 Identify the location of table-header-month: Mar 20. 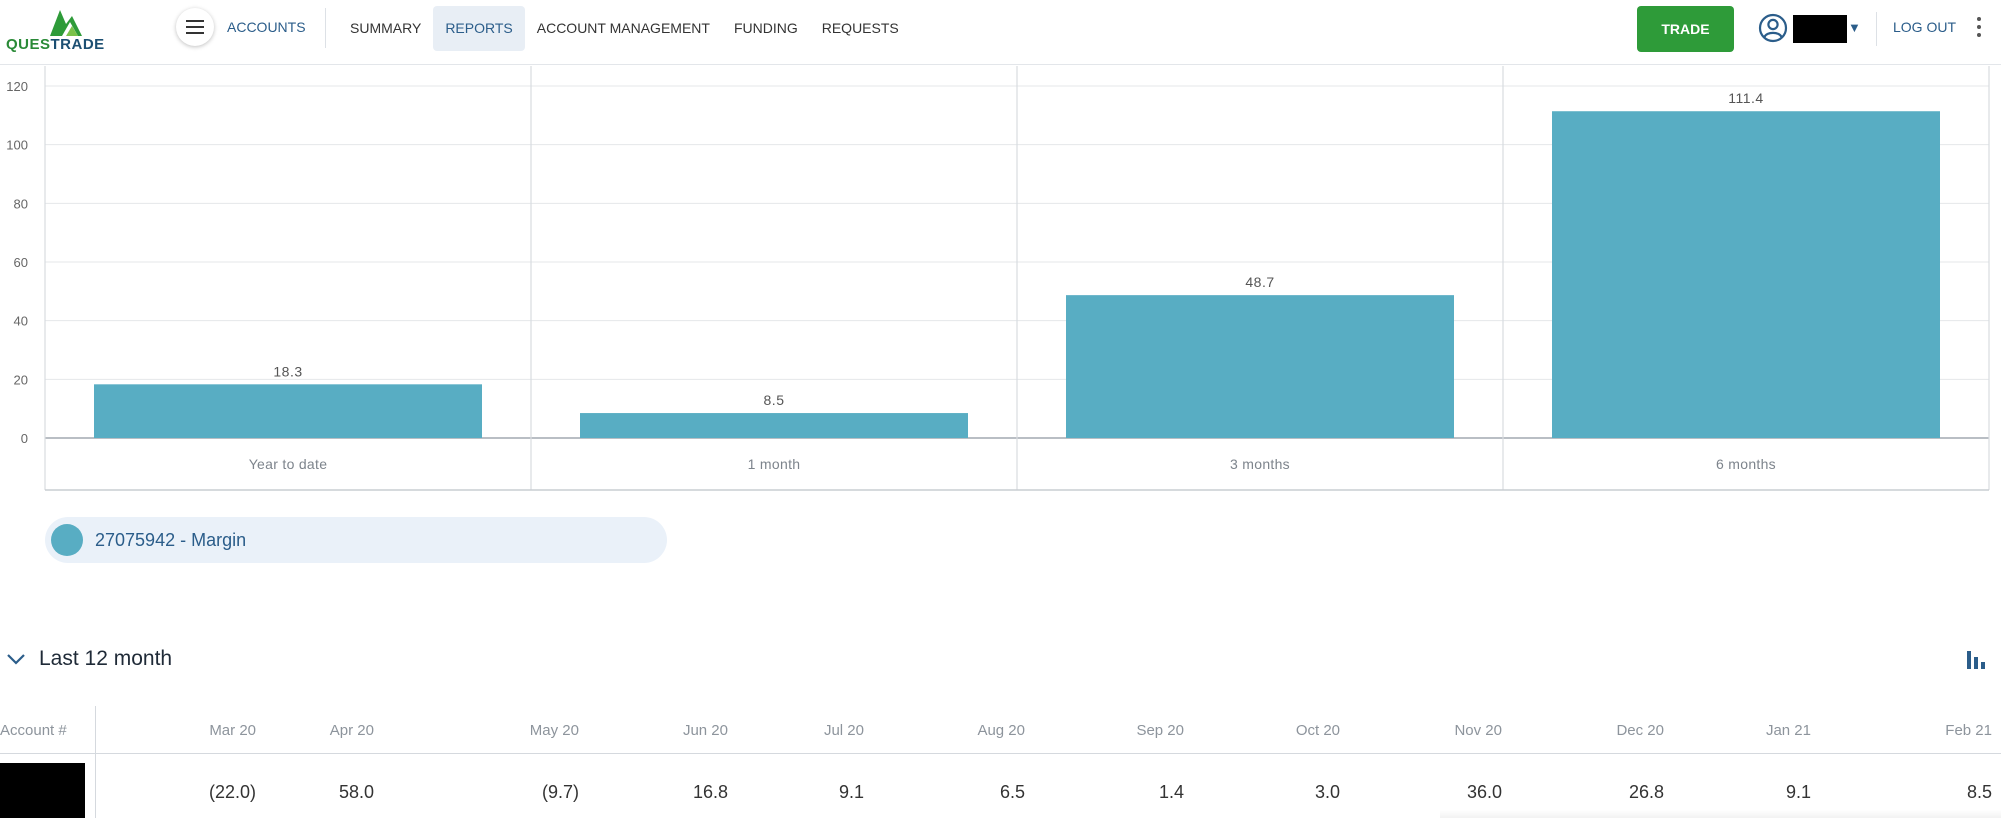
(232, 730).